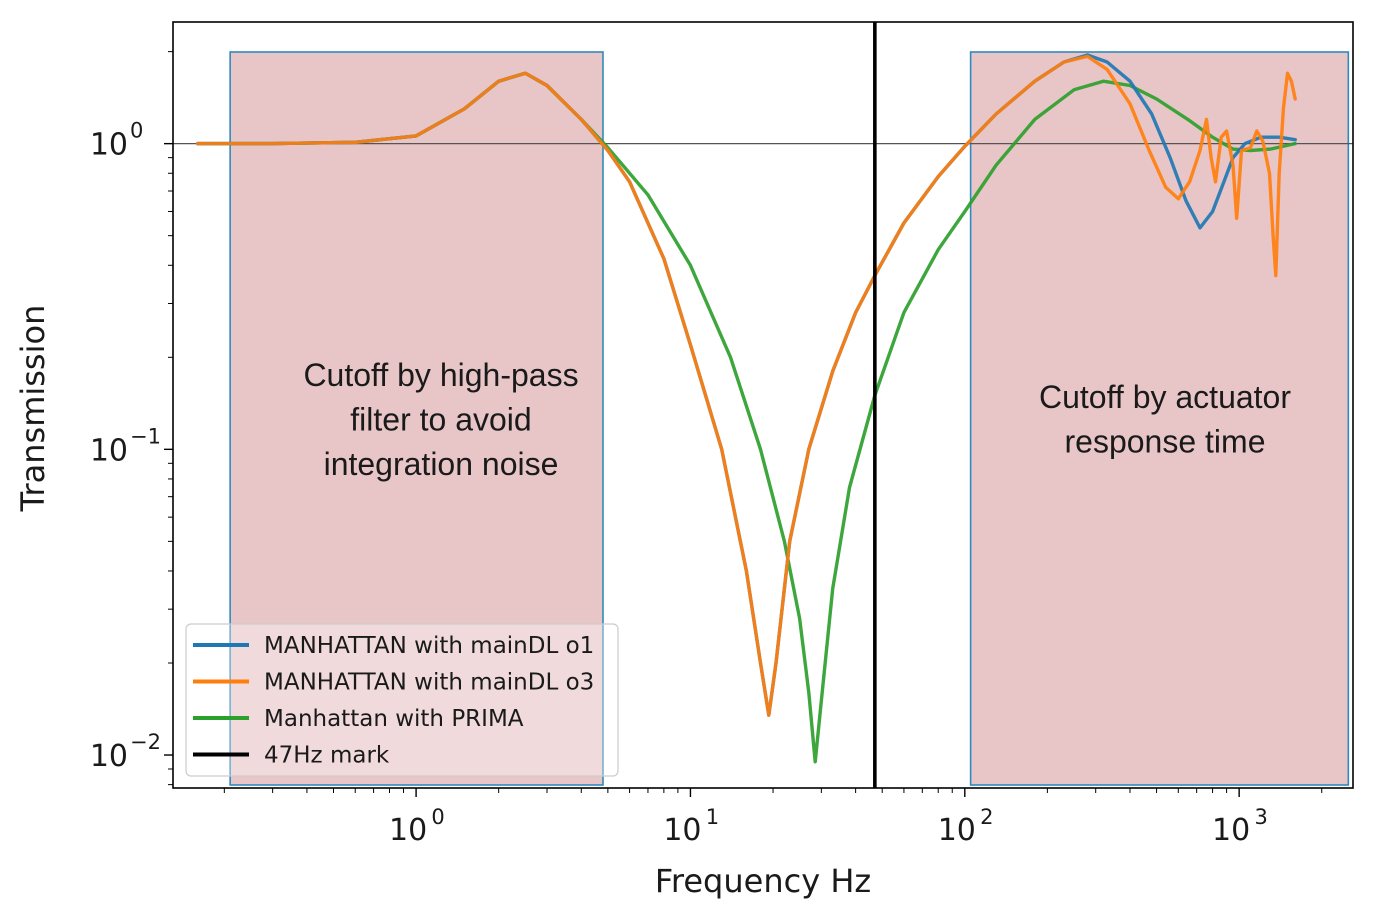 This screenshot has height=910, width=1374. Describe the element at coordinates (429, 683) in the screenshot. I see `legend-entry-label: MANHATTAN with mainDL o3` at that location.